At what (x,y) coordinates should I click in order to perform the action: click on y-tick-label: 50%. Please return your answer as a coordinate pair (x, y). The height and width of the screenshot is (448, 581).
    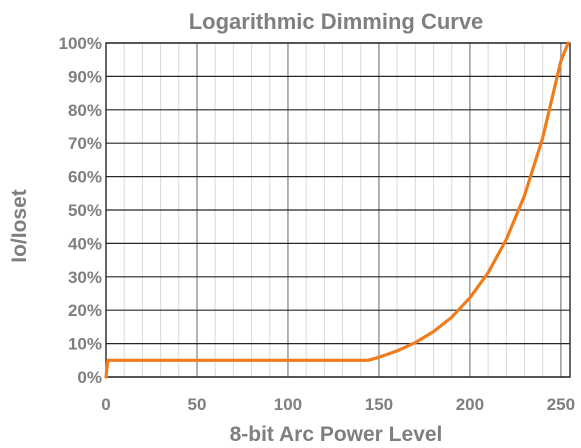
    Looking at the image, I should click on (85, 210).